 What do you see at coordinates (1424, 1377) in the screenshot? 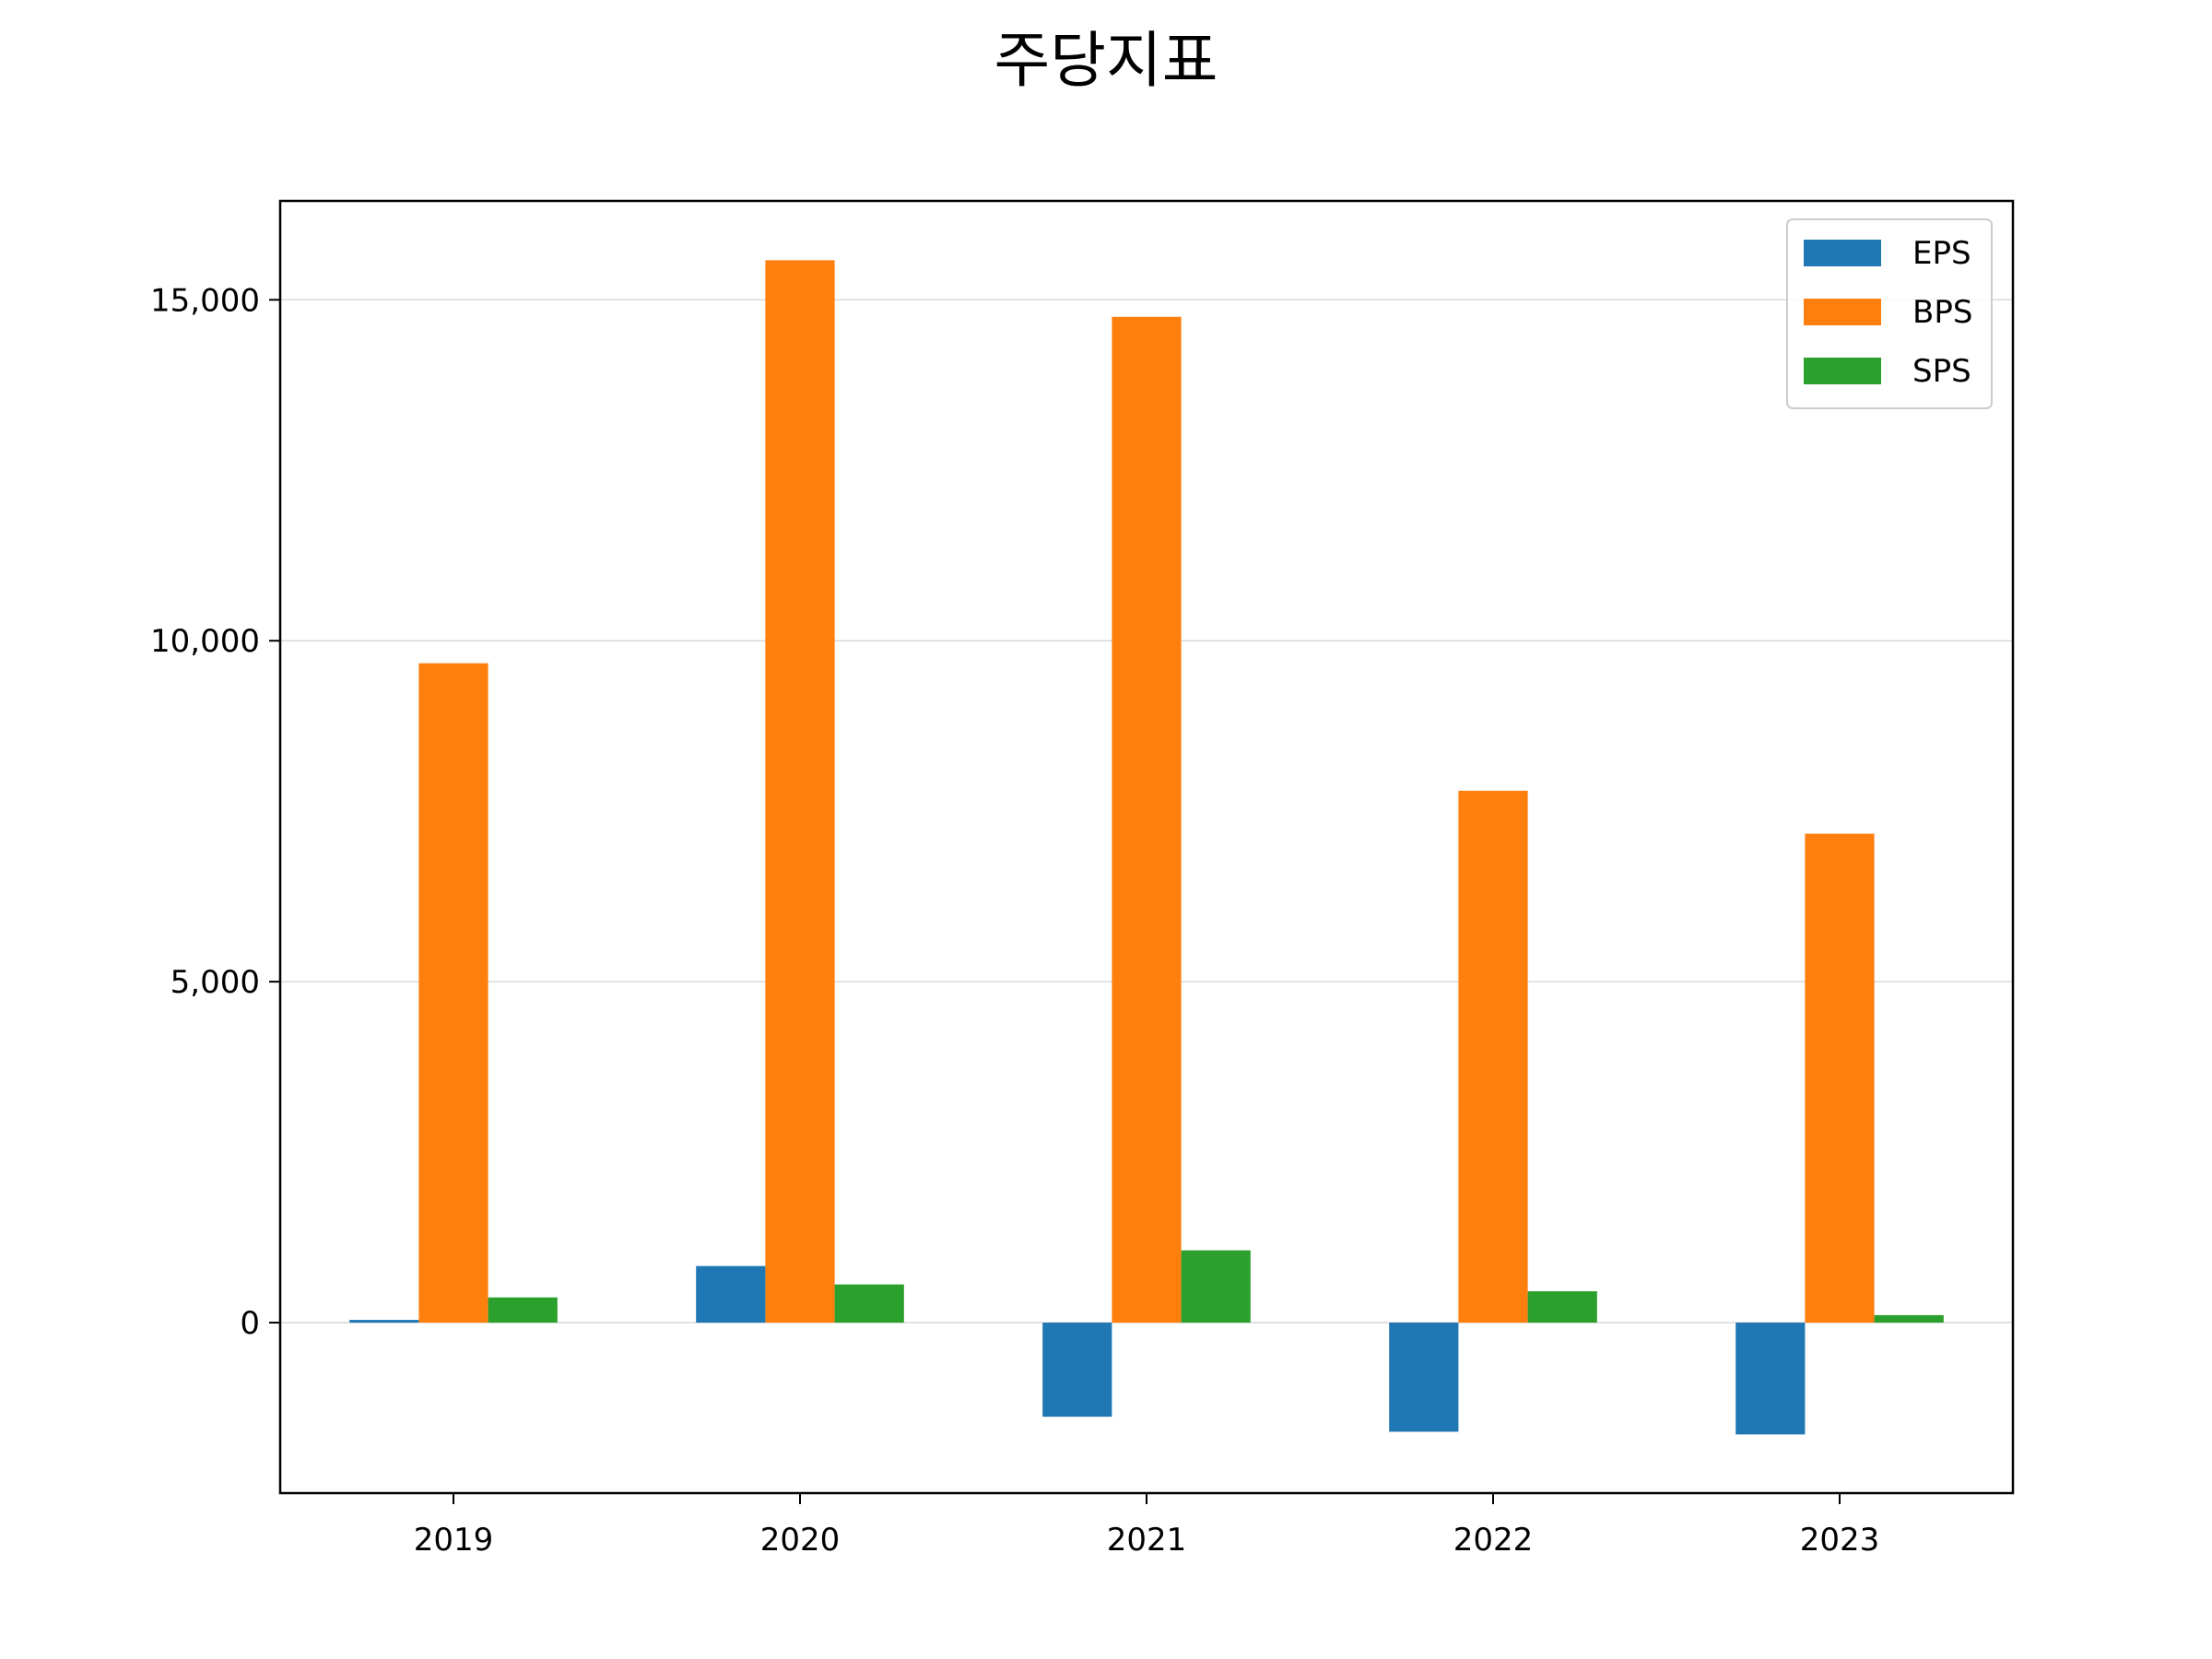
I see `bar-eps-2022` at bounding box center [1424, 1377].